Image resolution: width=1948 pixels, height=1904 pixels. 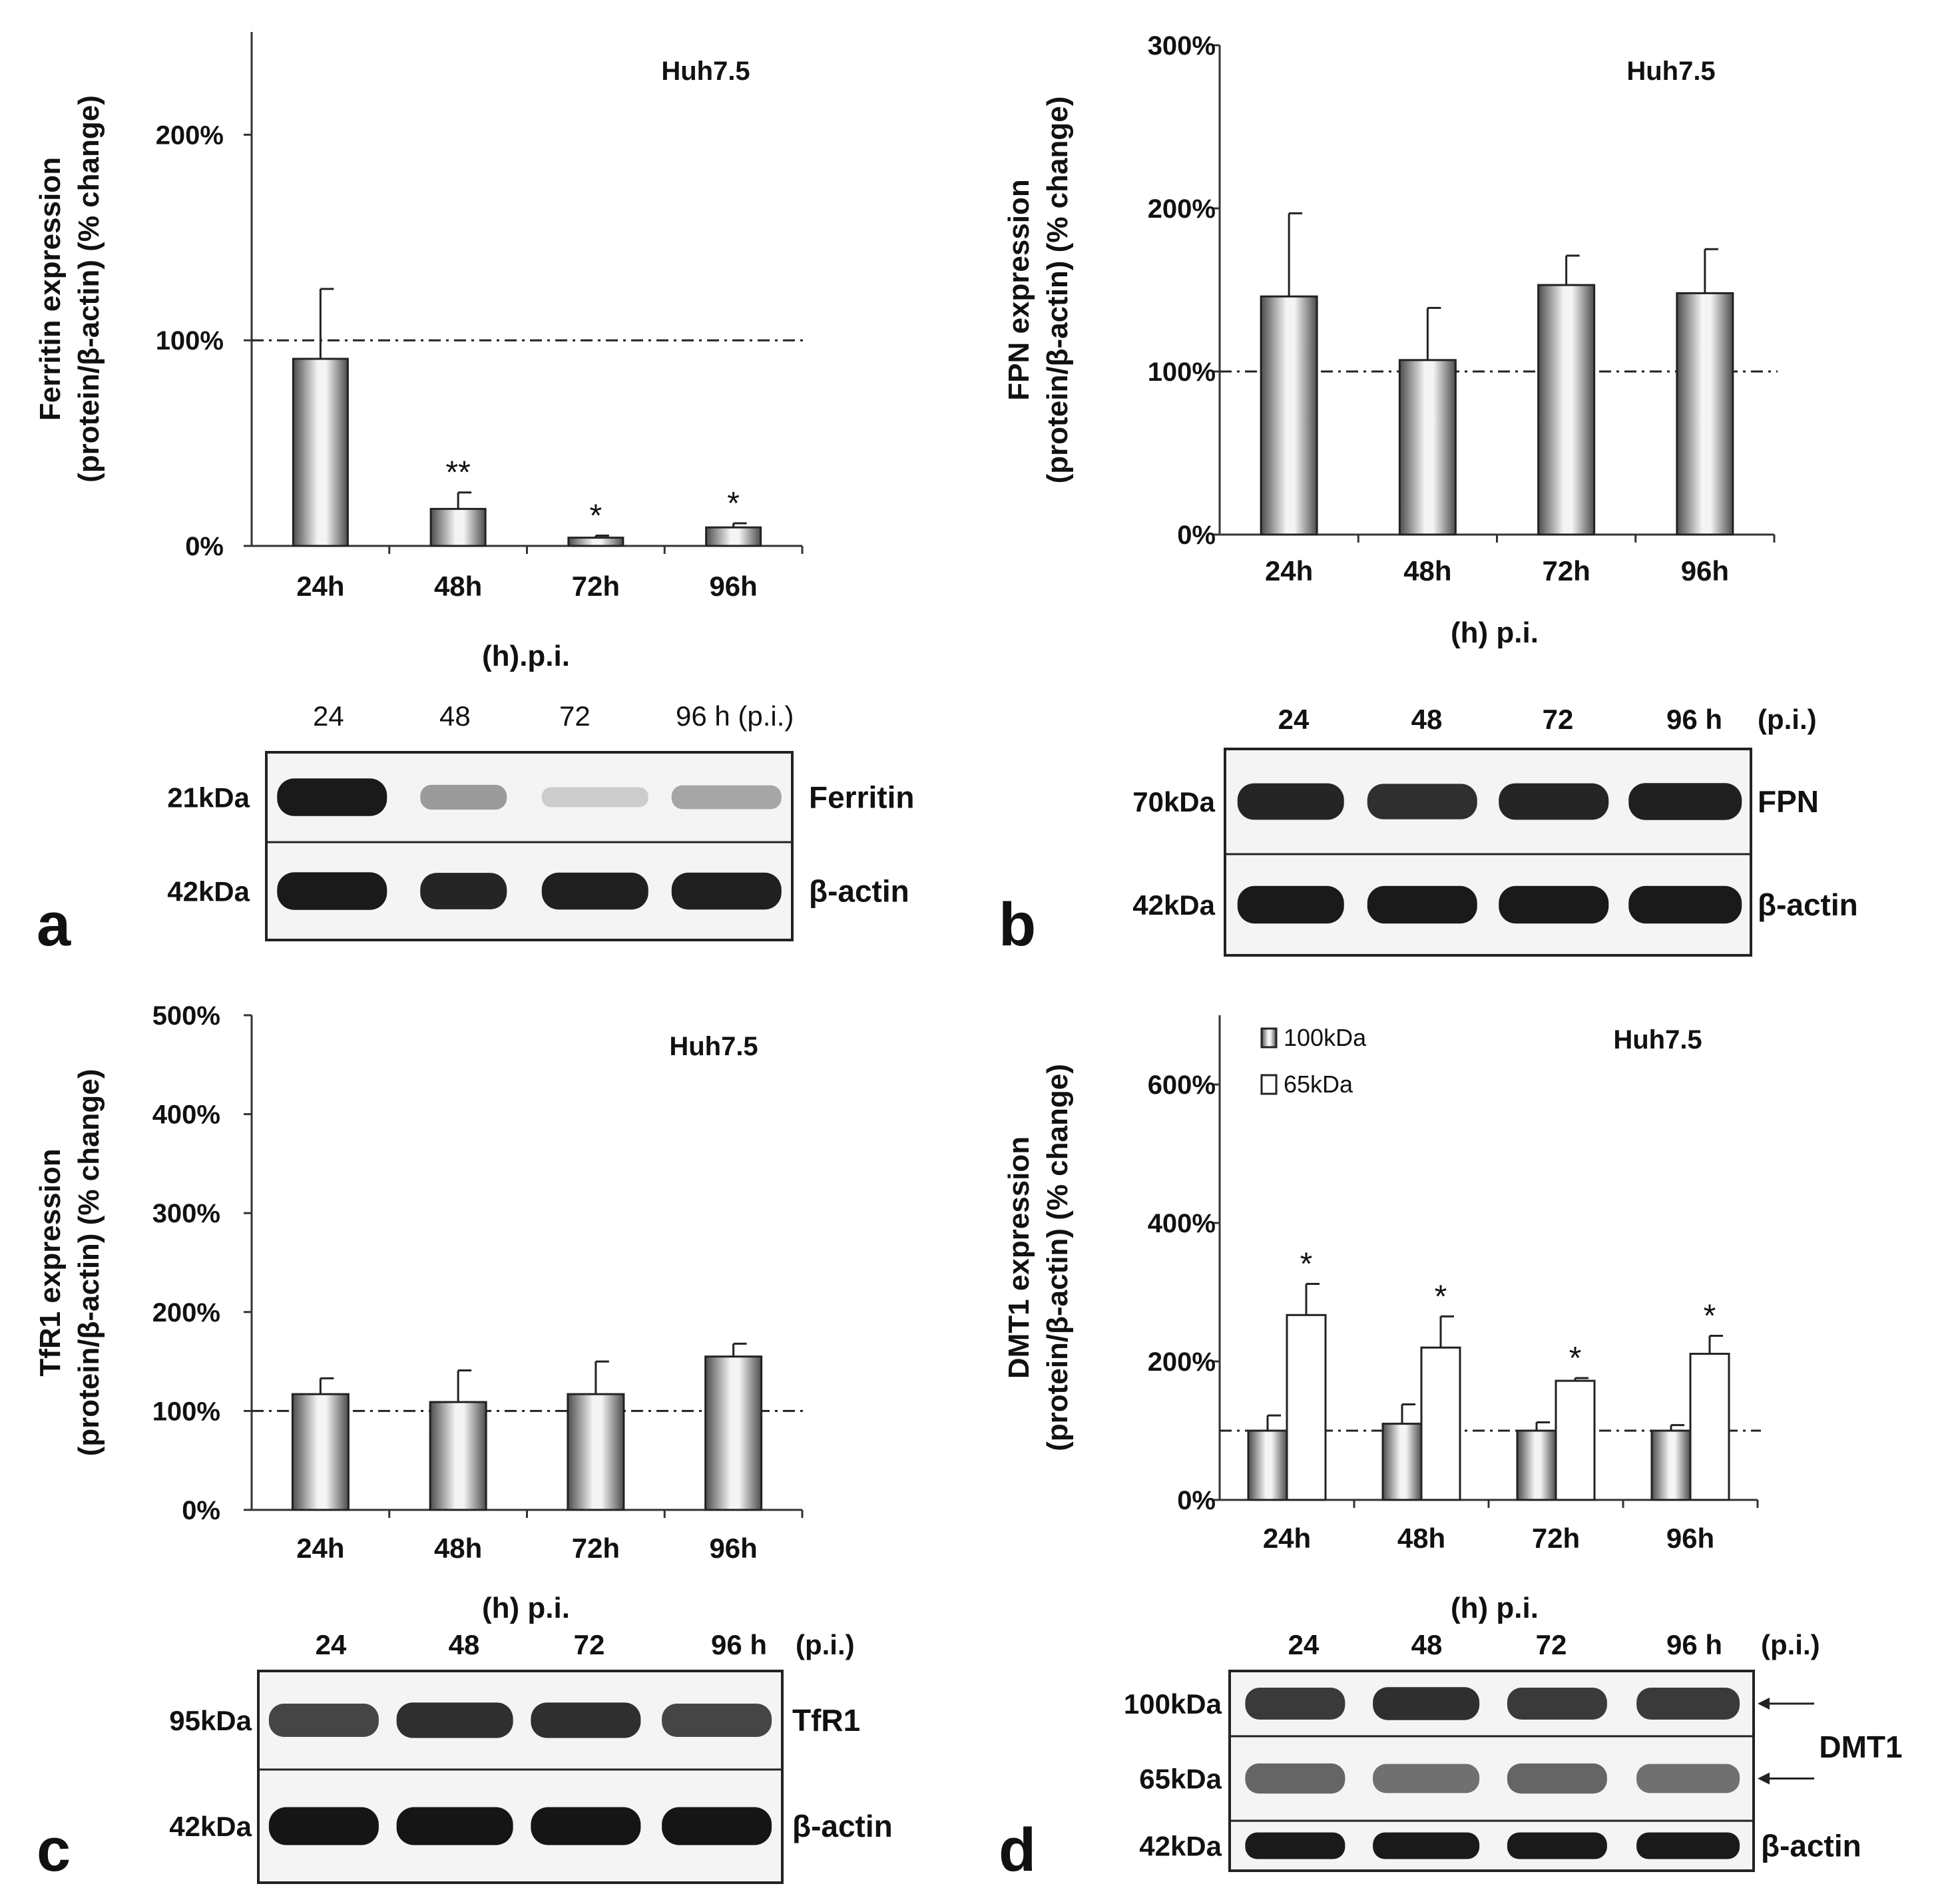 What do you see at coordinates (54, 925) in the screenshot?
I see `panel-letter-a: a` at bounding box center [54, 925].